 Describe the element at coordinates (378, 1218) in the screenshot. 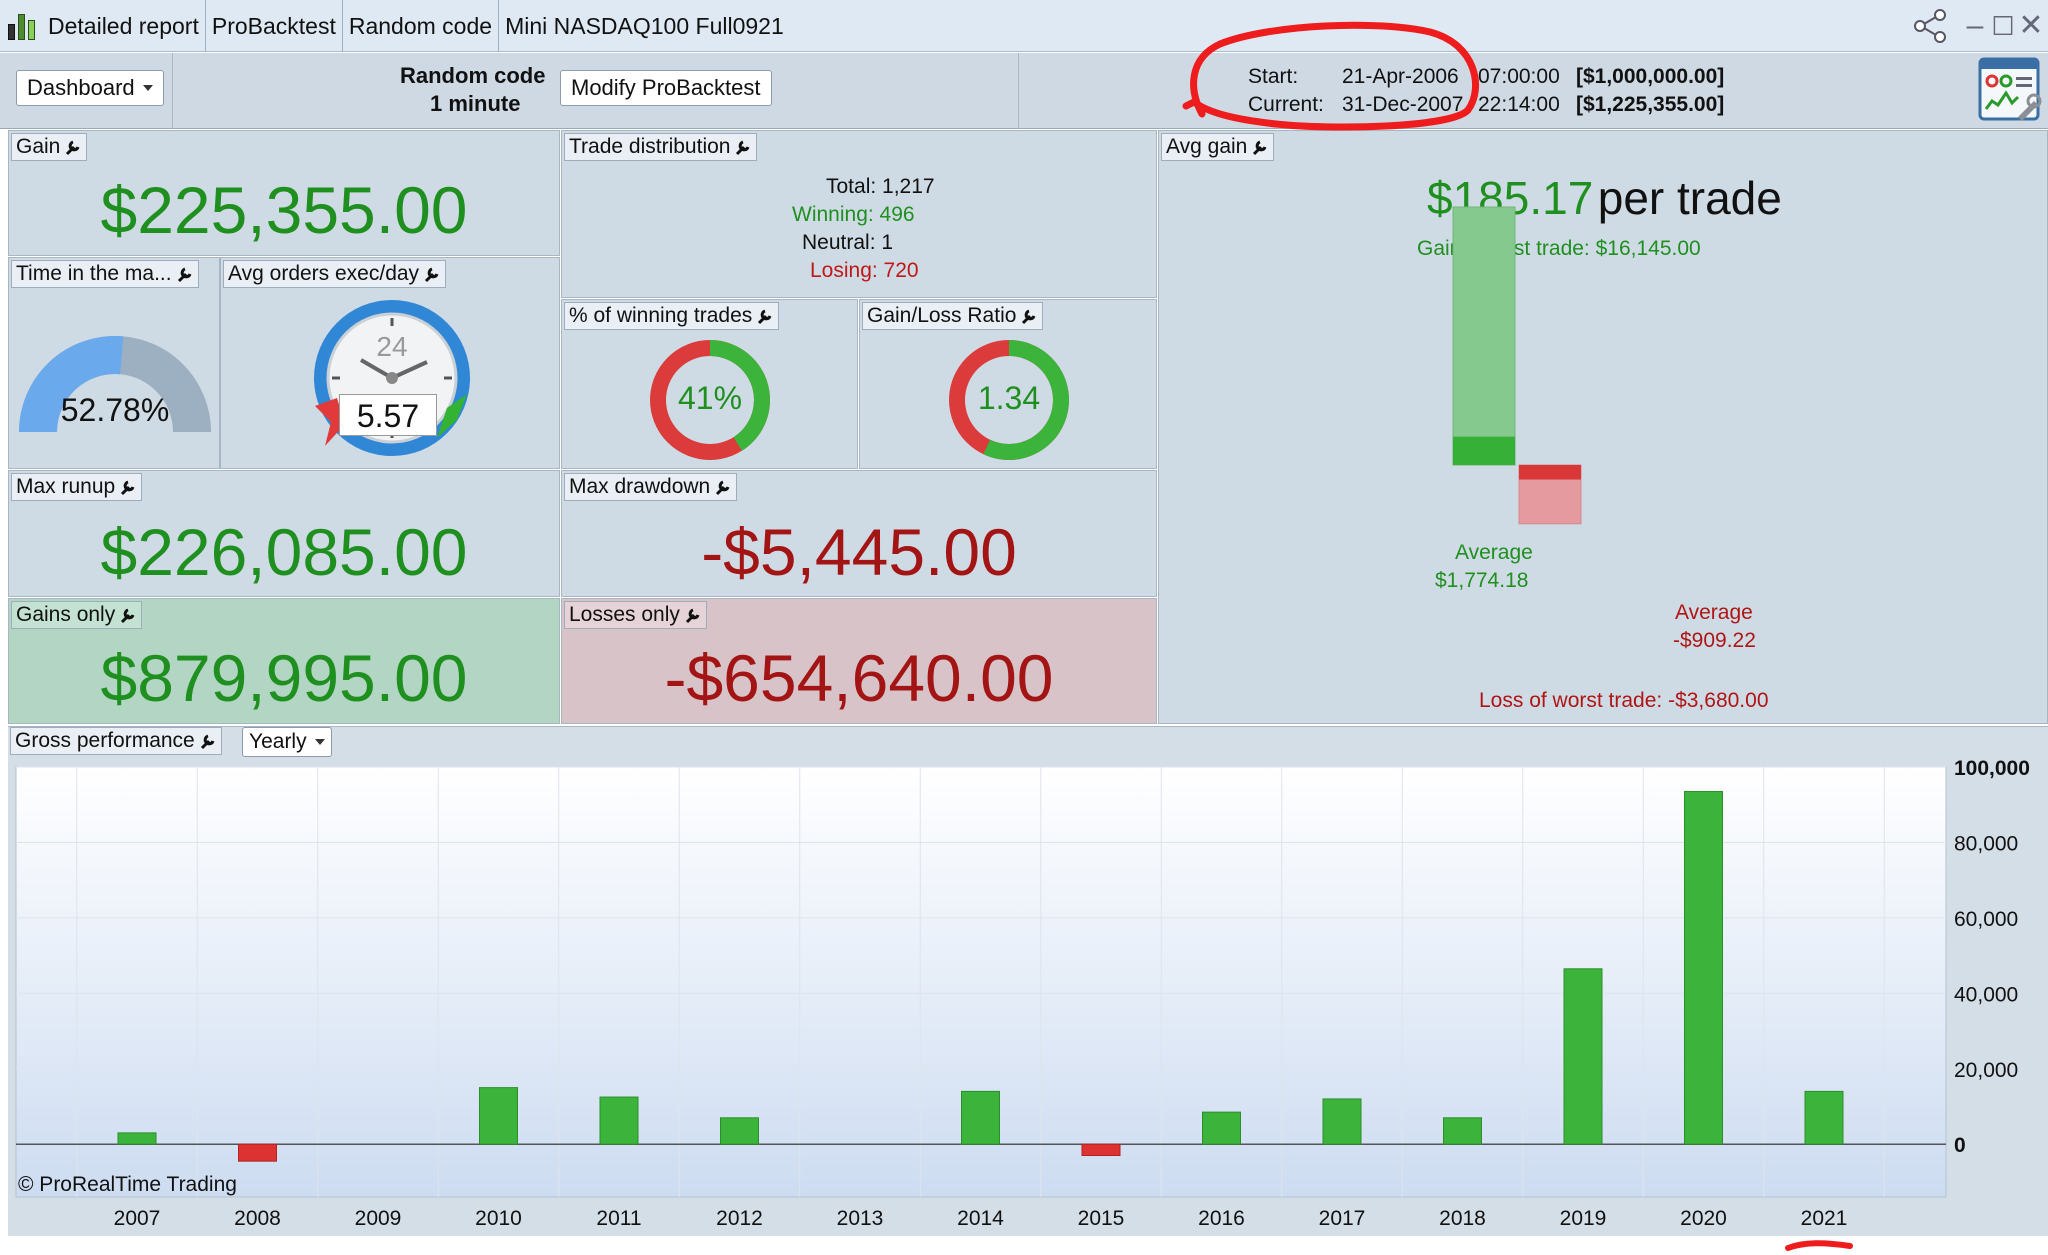

I see `x-tick-label: 2009` at that location.